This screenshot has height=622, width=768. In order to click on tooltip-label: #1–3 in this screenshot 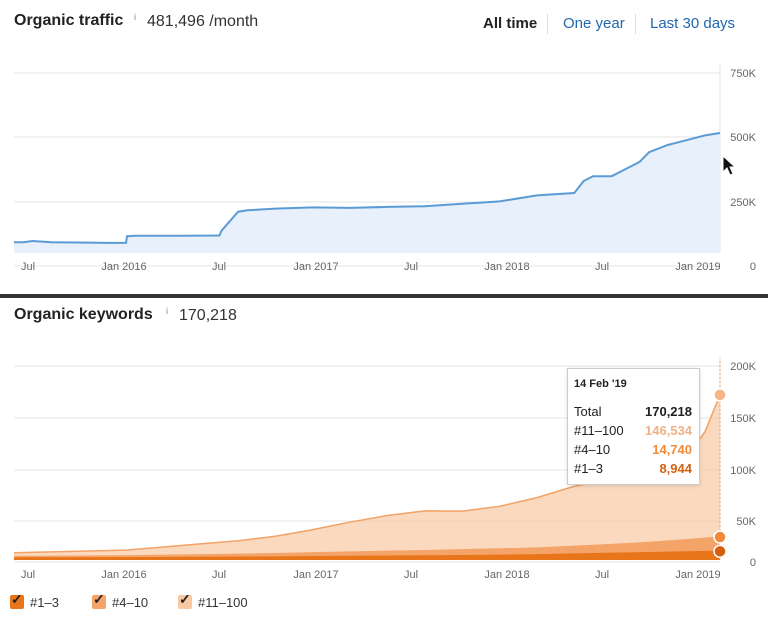, I will do `click(588, 468)`.